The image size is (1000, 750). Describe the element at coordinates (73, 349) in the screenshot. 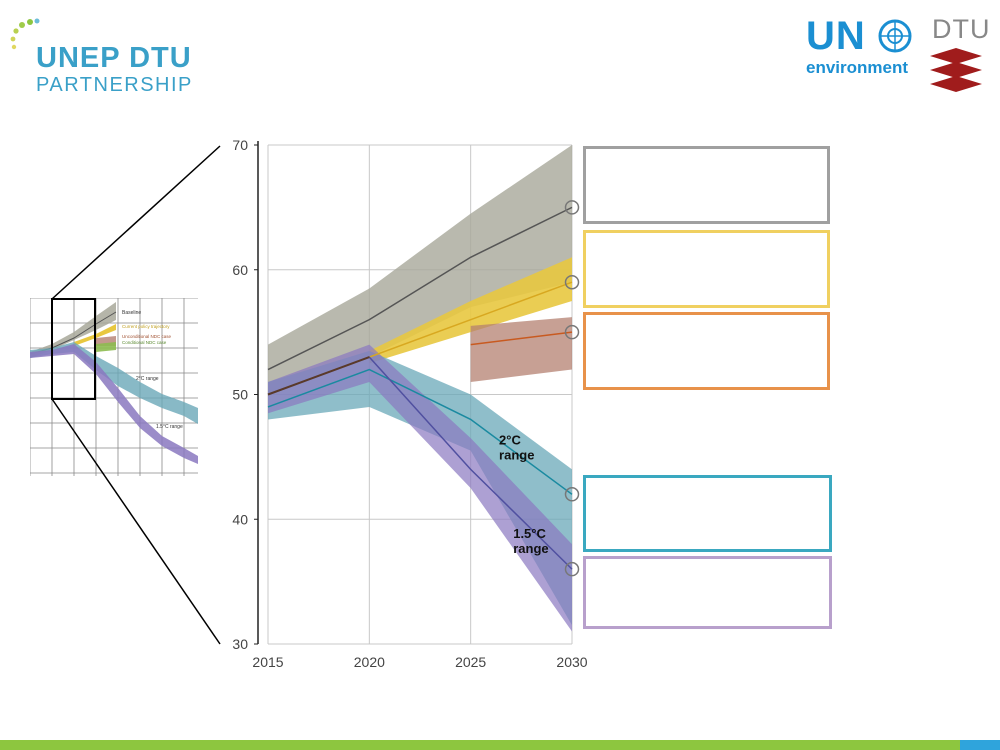

I see `zoom-highlight-rect` at that location.